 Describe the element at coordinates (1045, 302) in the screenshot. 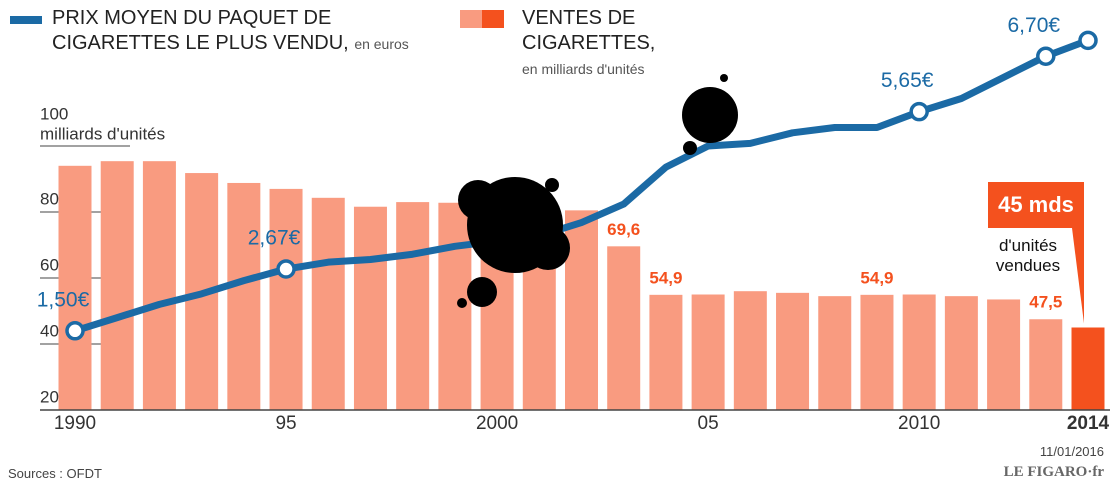

I see `bar-value-label: 47,5` at that location.